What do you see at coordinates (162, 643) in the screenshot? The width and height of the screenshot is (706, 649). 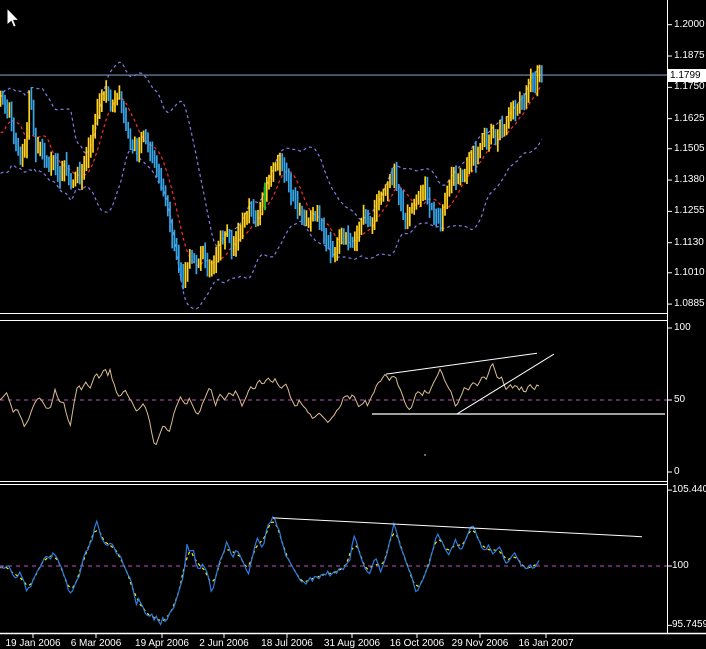 I see `date-axis-label: 19 Apr 2006` at bounding box center [162, 643].